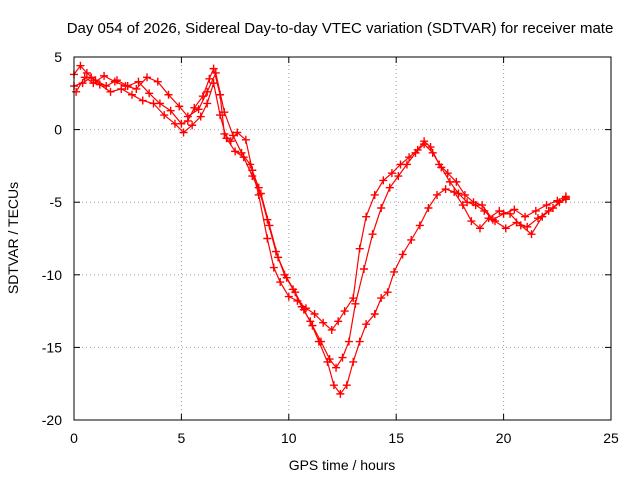 Image resolution: width=640 pixels, height=480 pixels. What do you see at coordinates (182, 438) in the screenshot?
I see `x-tick-label: 5` at bounding box center [182, 438].